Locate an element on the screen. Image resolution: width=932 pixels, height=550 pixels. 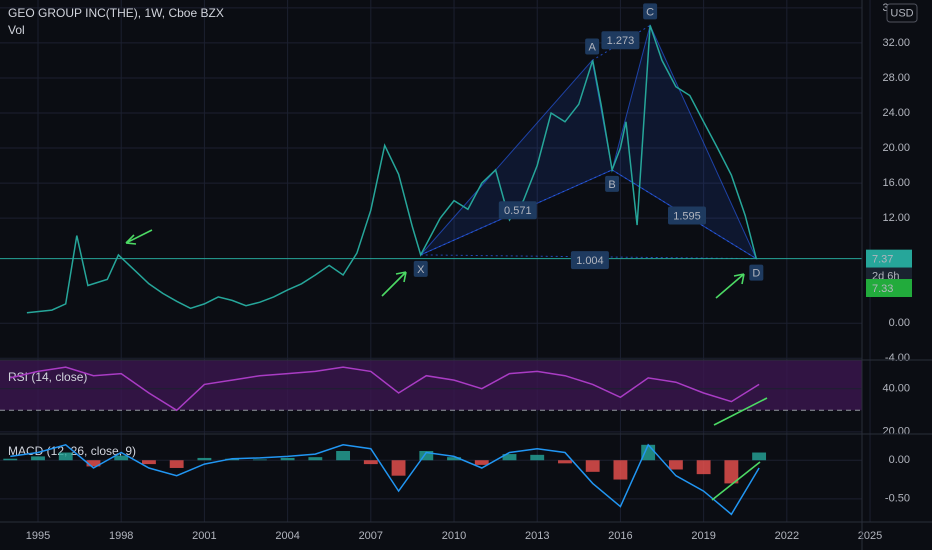
pane-title: MACD (12, 26, close, 9) is located at coordinates (72, 451).